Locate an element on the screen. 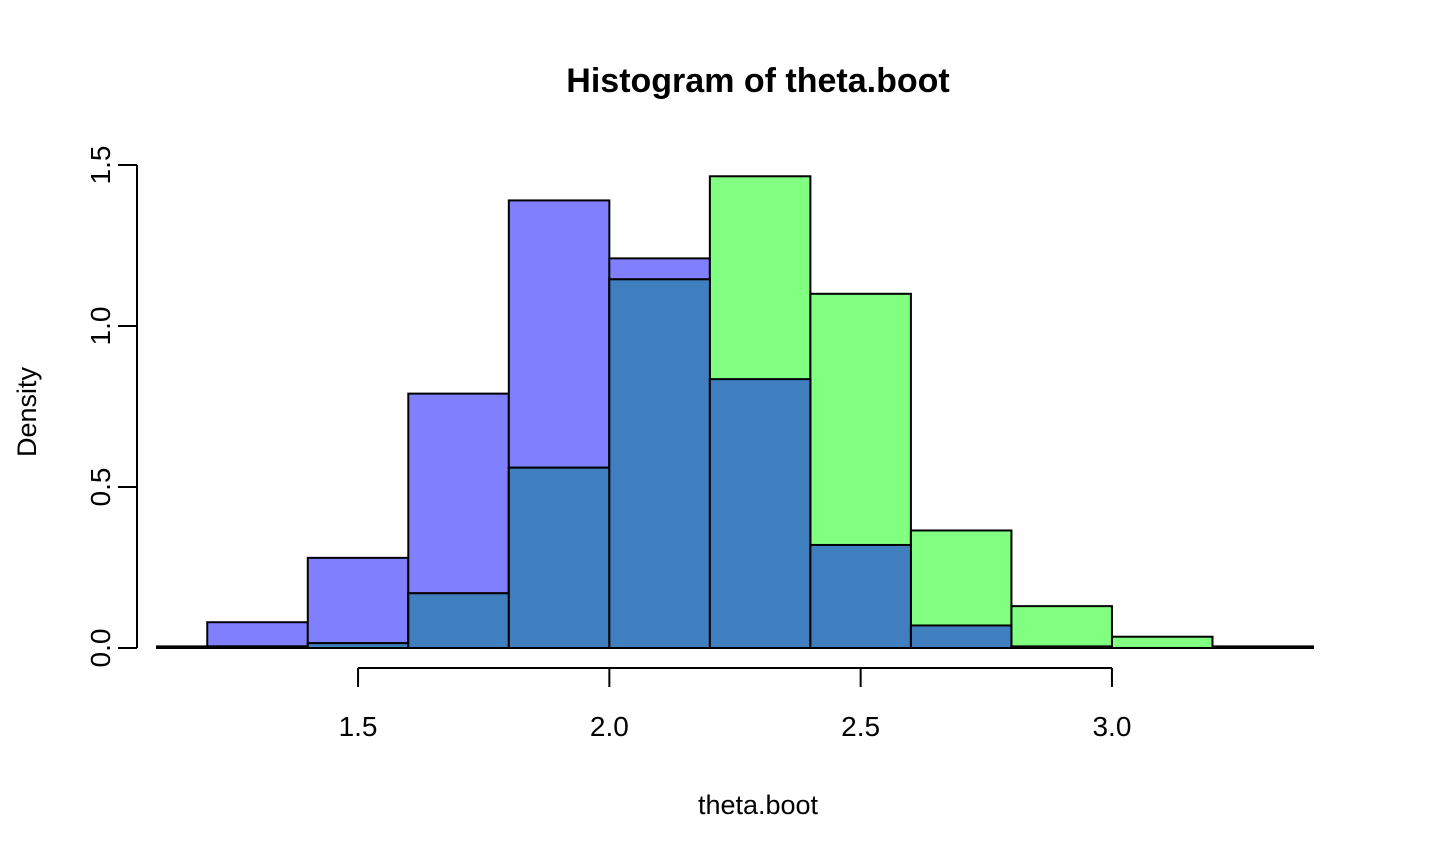  x-tick-label-1: 2.0 is located at coordinates (609, 726).